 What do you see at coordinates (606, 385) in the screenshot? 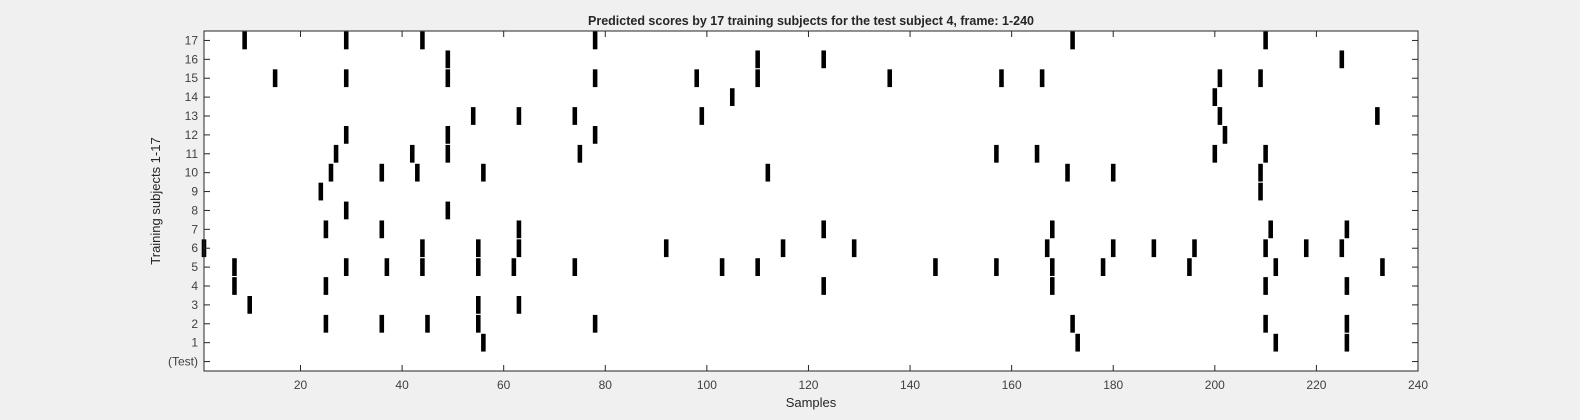
I see `x-tick-label: 80` at bounding box center [606, 385].